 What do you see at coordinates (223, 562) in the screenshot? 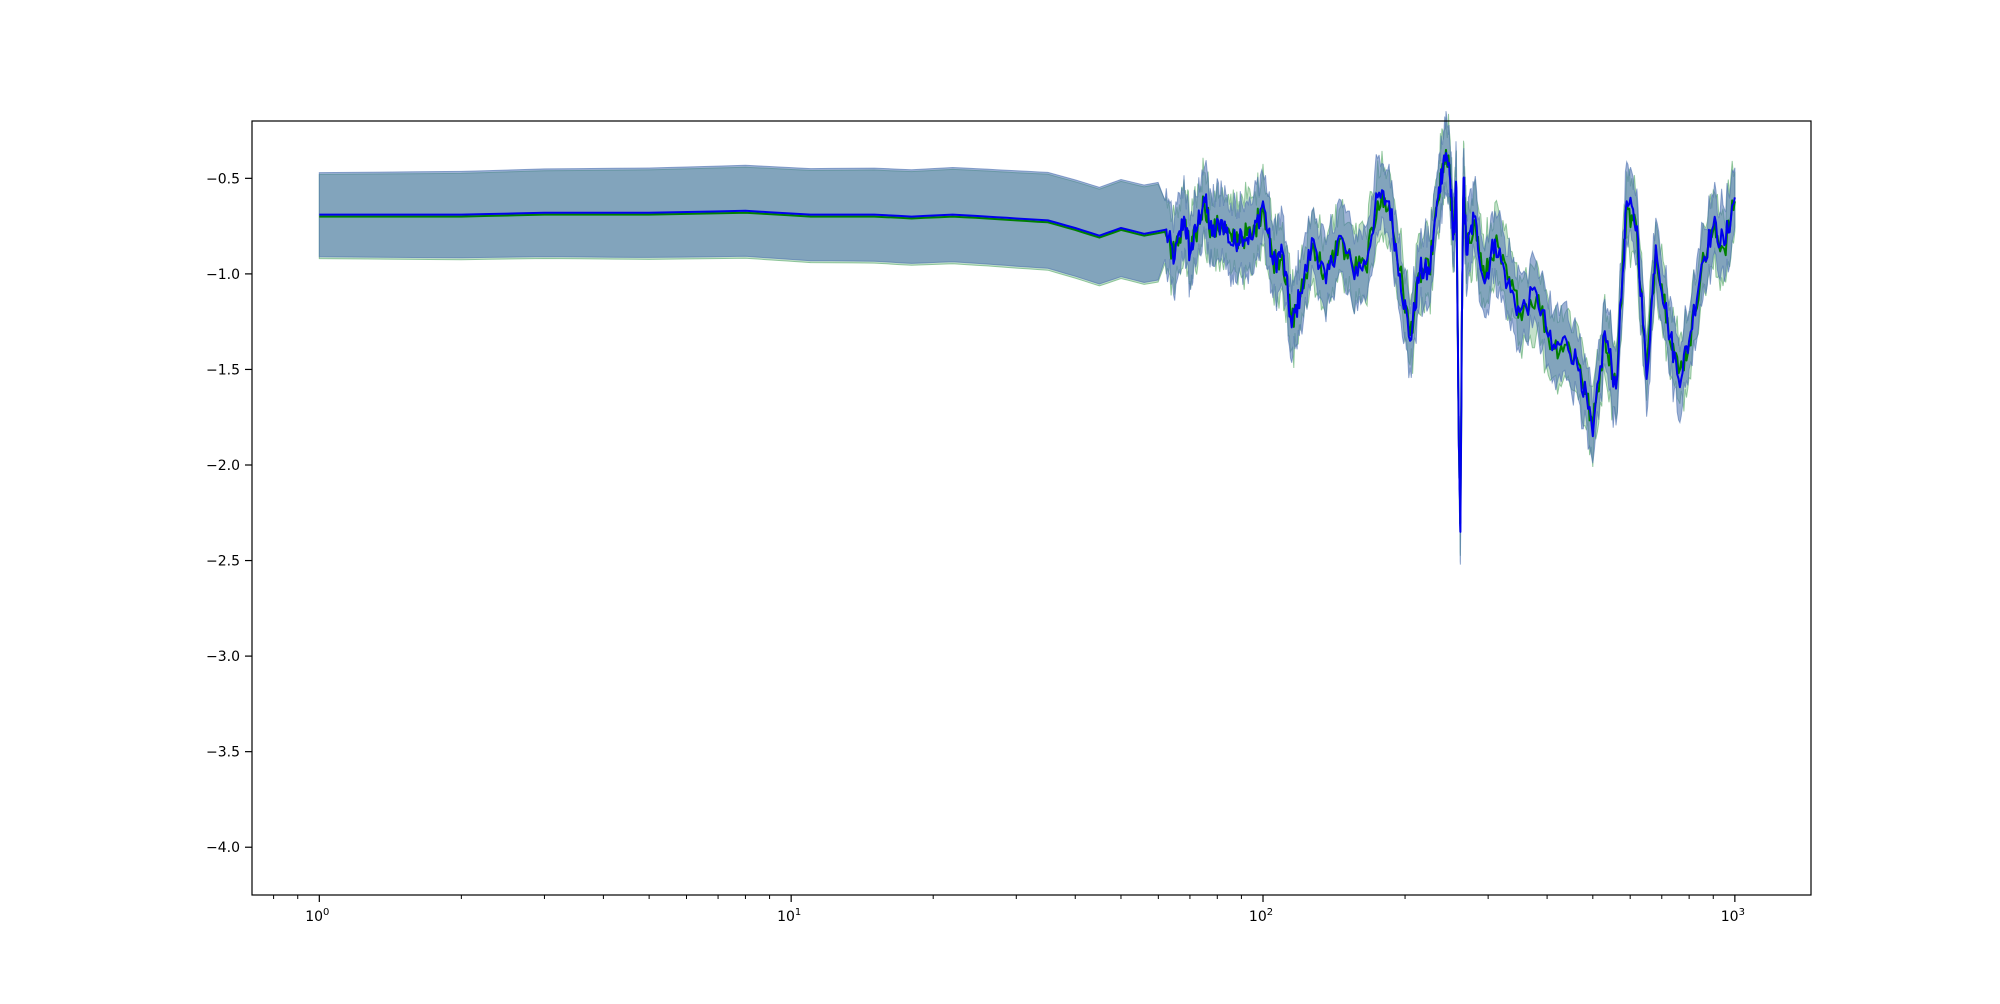
I see `y-tick-label: −2.5` at bounding box center [223, 562].